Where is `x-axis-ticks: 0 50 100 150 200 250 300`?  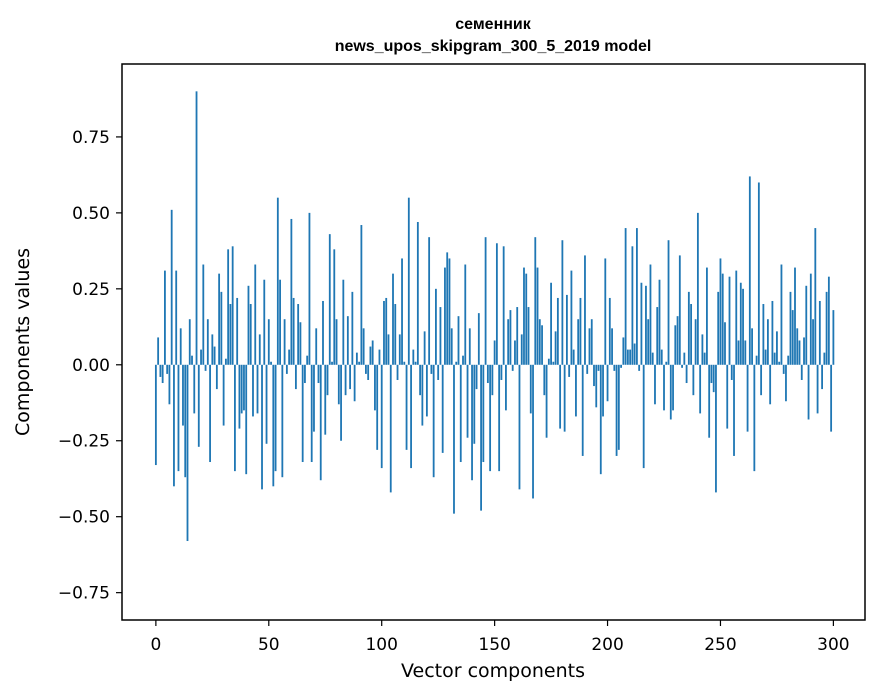
x-axis-ticks: 0 50 100 150 200 250 300 is located at coordinates (500, 637).